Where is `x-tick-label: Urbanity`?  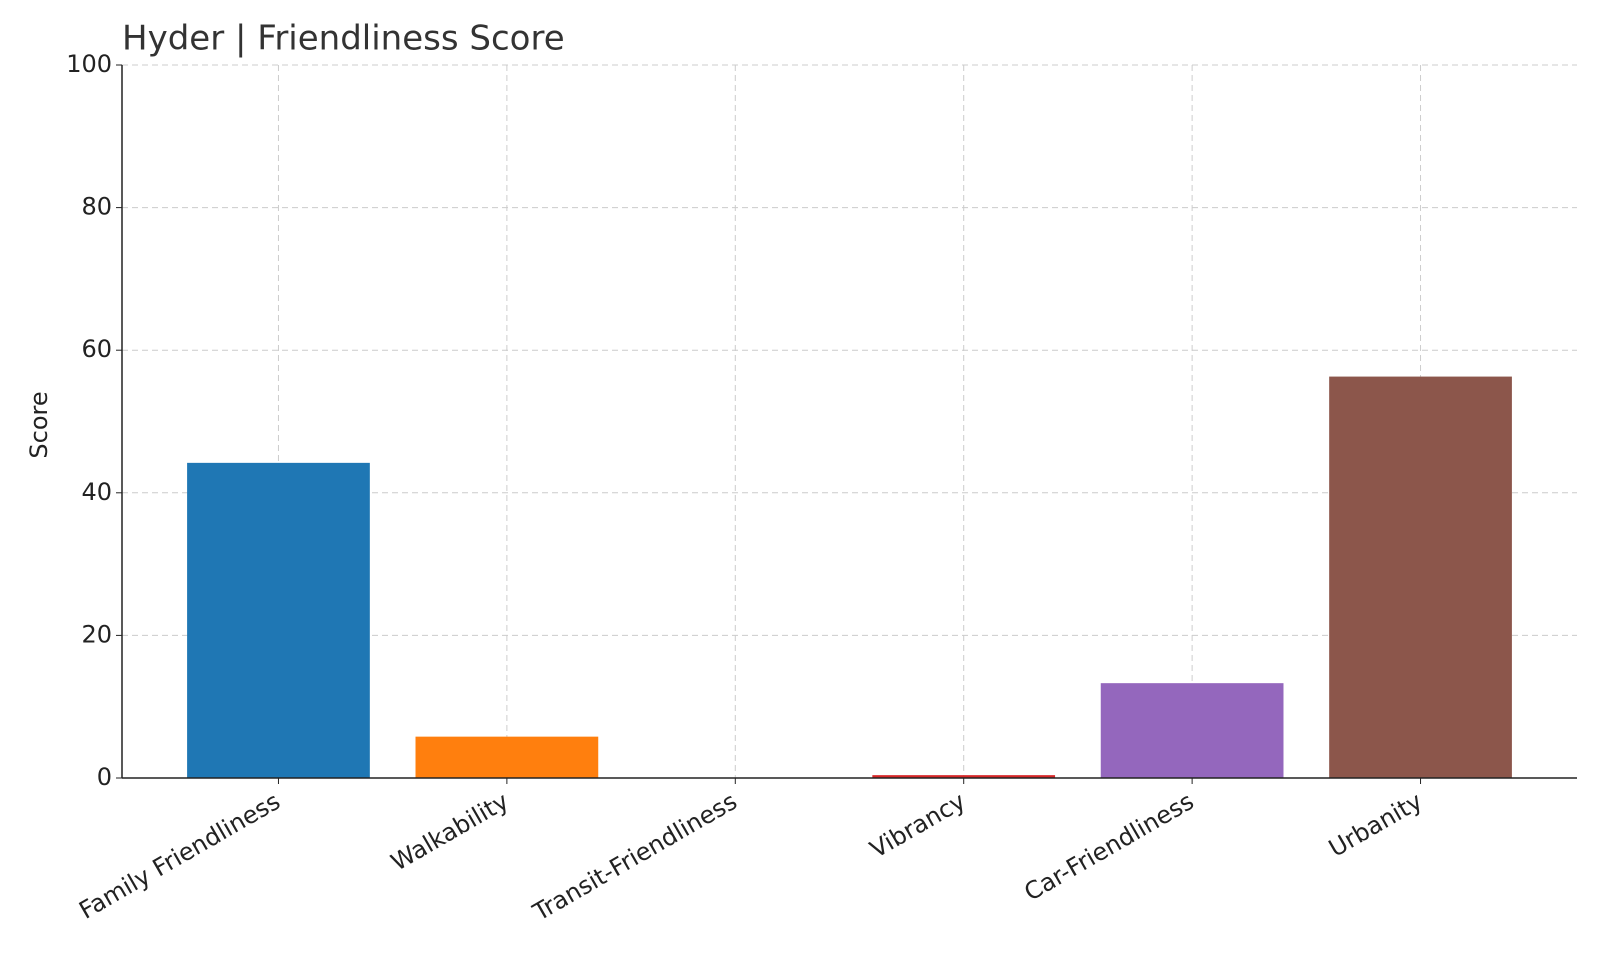 x-tick-label: Urbanity is located at coordinates (1375, 825).